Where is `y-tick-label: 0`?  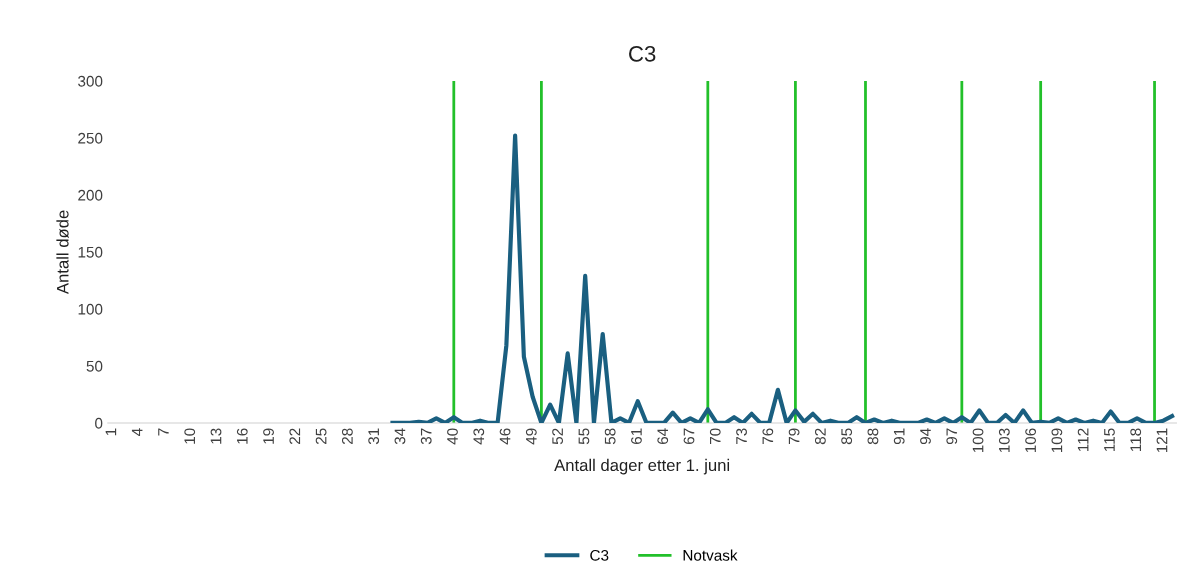 y-tick-label: 0 is located at coordinates (99, 423).